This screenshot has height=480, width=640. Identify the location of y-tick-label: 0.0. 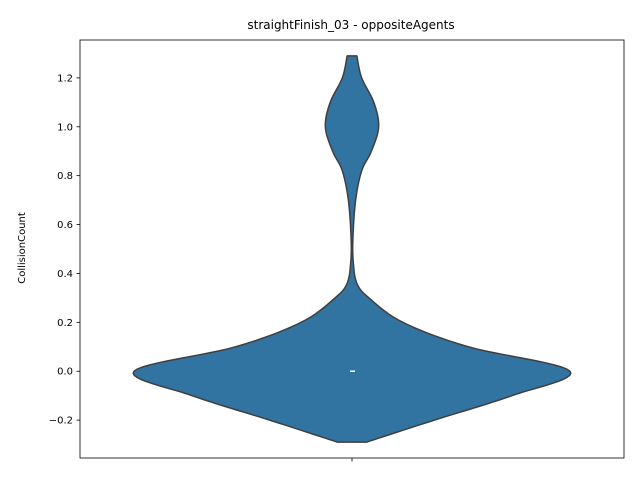
(65, 372).